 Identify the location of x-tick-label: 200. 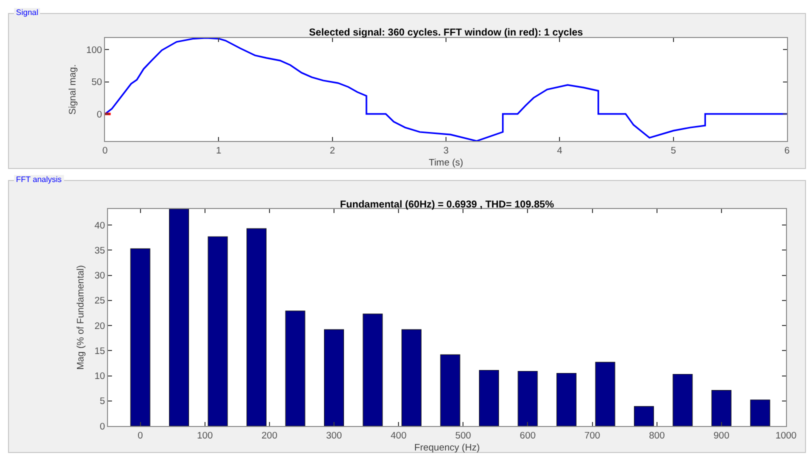
(270, 436).